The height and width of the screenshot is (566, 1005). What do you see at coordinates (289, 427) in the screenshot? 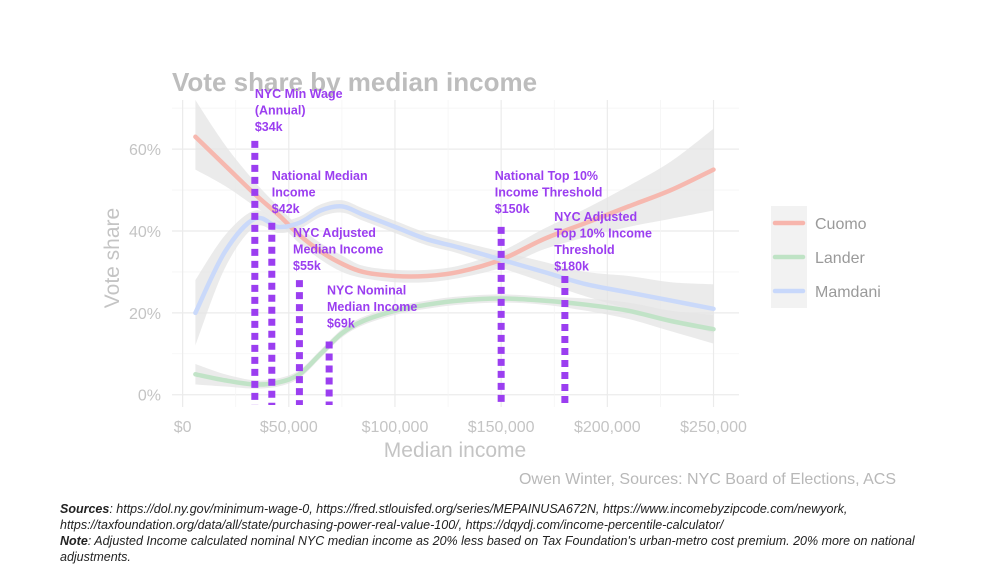
I see `x-tick-label: $50,000` at bounding box center [289, 427].